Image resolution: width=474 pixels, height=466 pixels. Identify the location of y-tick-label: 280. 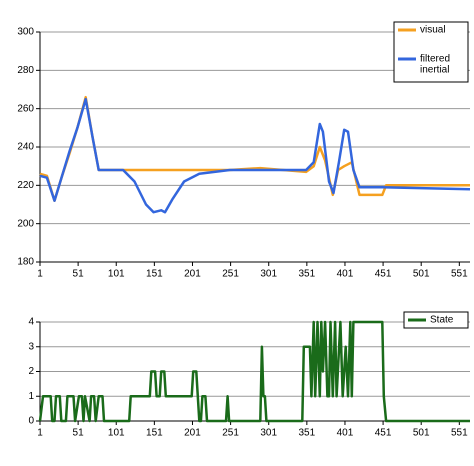
(25, 70).